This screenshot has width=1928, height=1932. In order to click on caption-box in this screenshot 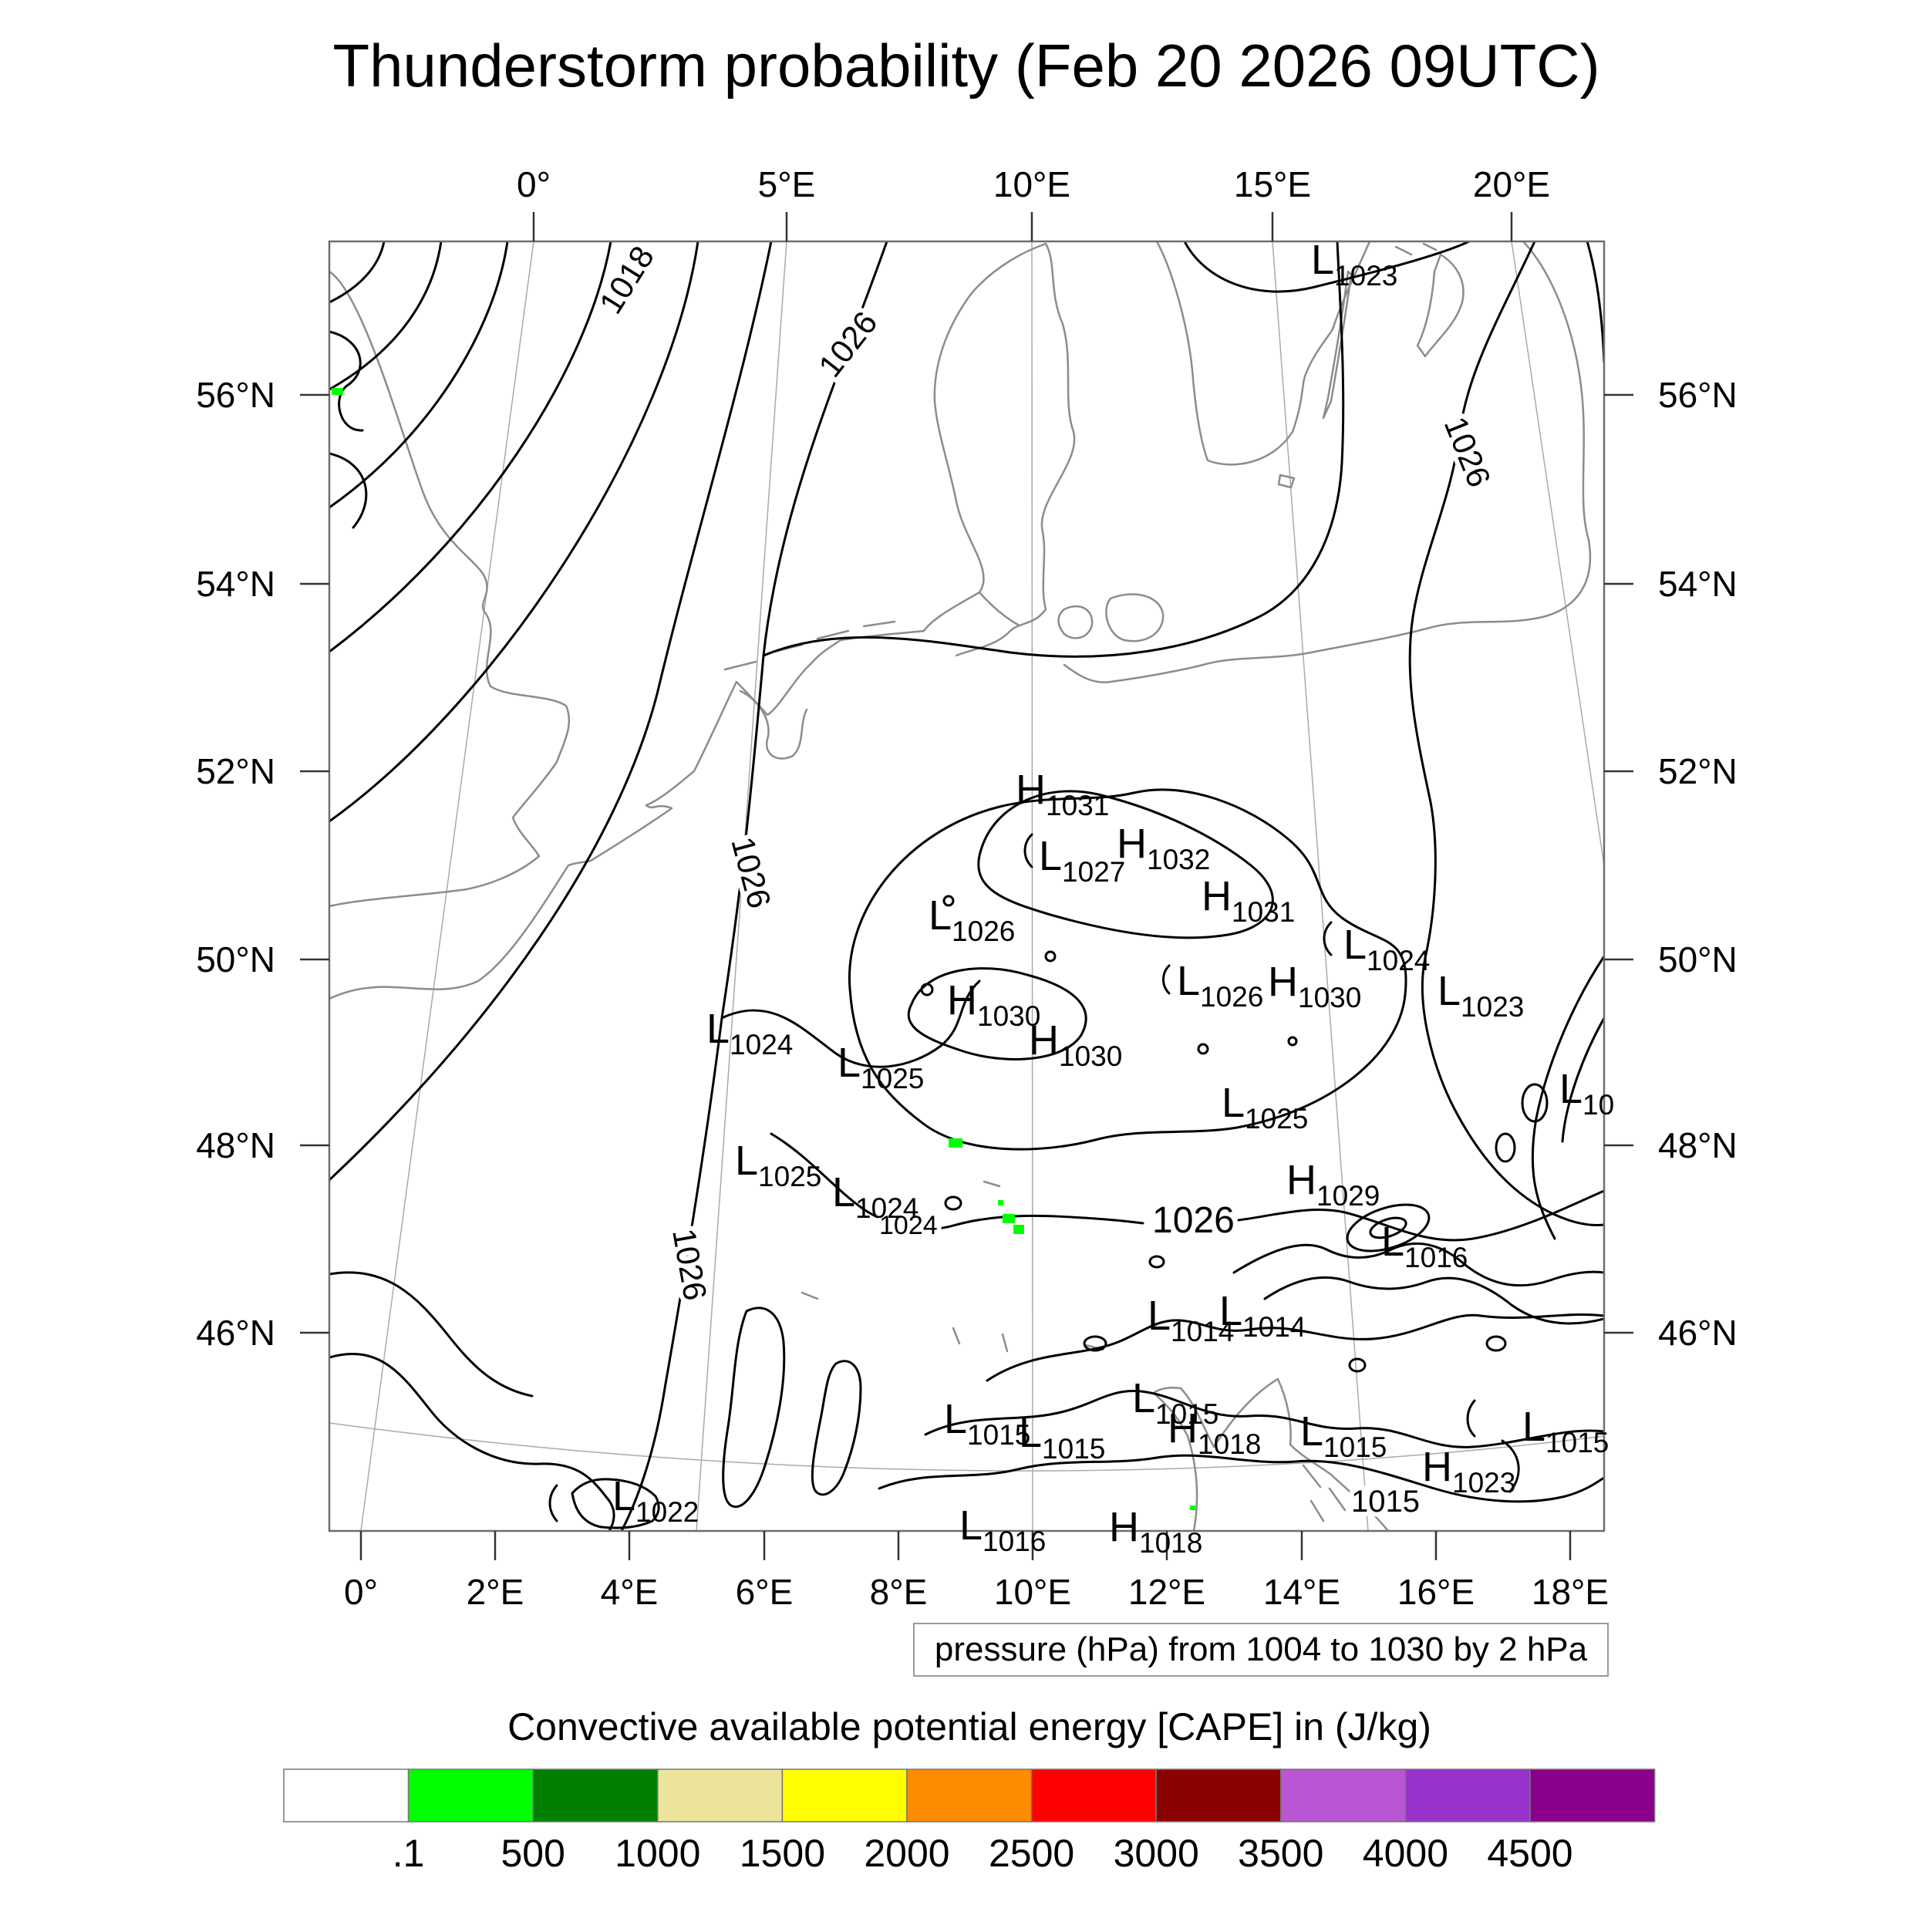, I will do `click(1261, 1650)`.